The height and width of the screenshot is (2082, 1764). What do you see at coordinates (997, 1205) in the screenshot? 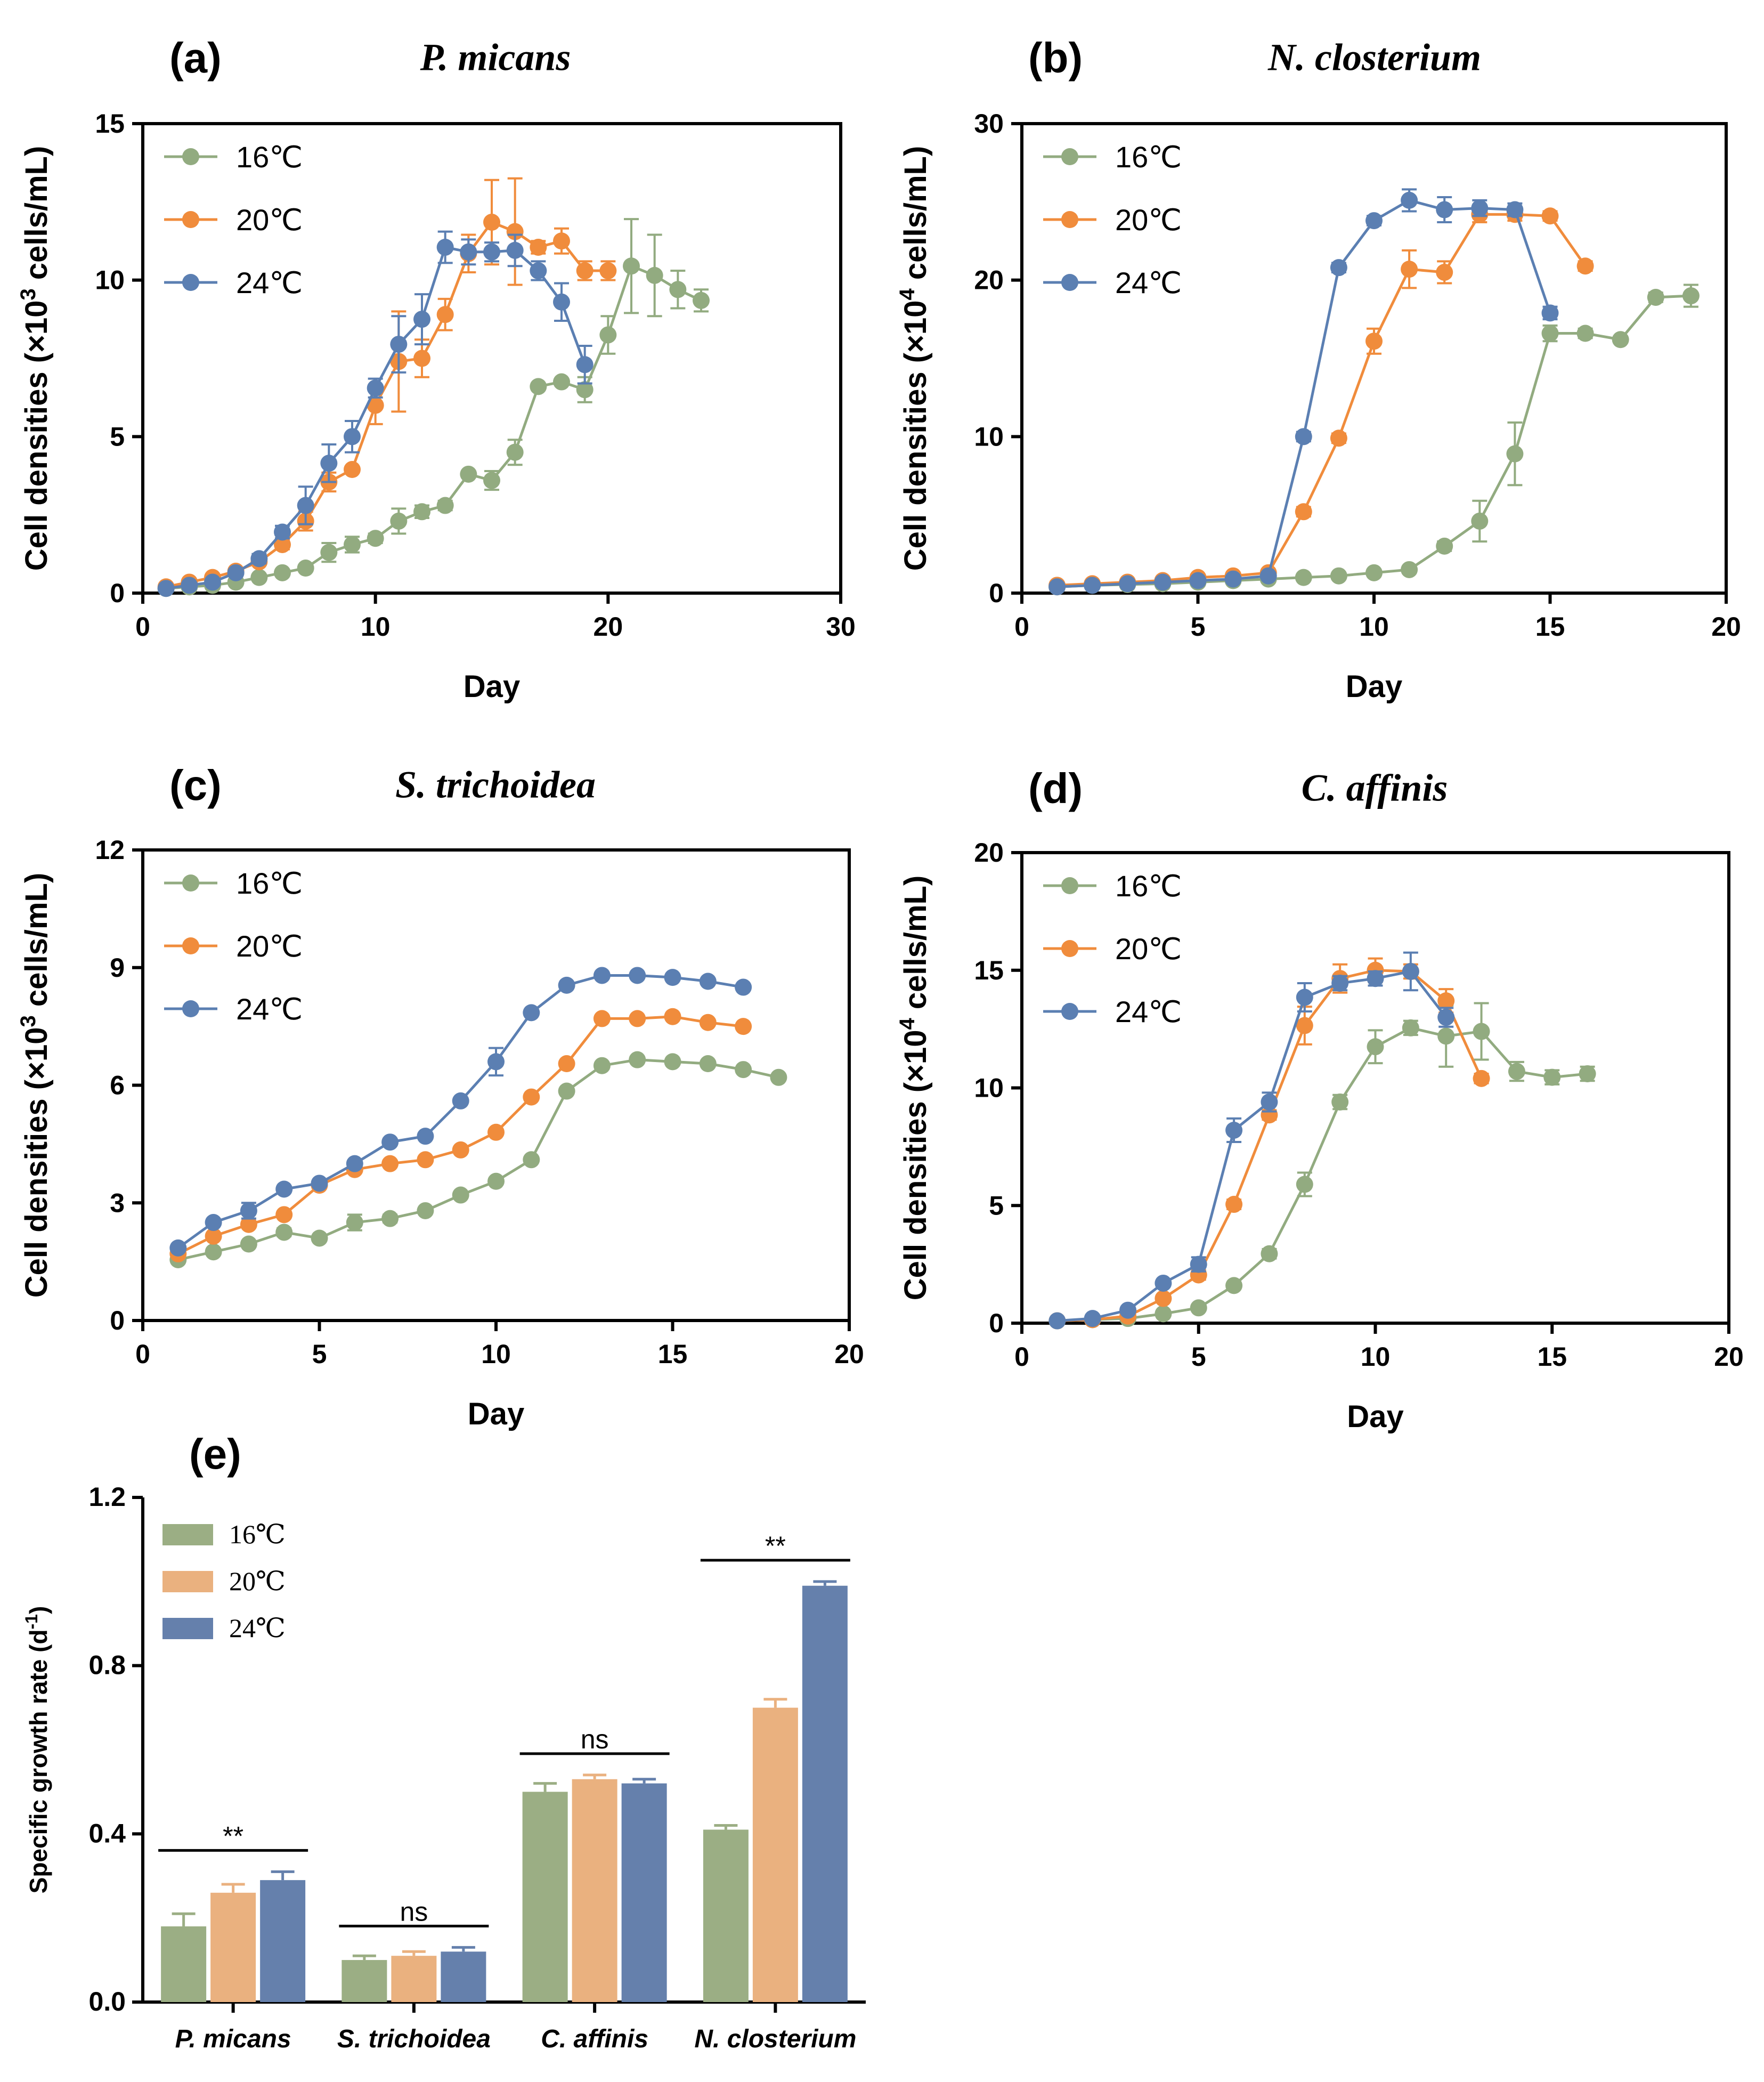
I see `y-tick-label: 5` at bounding box center [997, 1205].